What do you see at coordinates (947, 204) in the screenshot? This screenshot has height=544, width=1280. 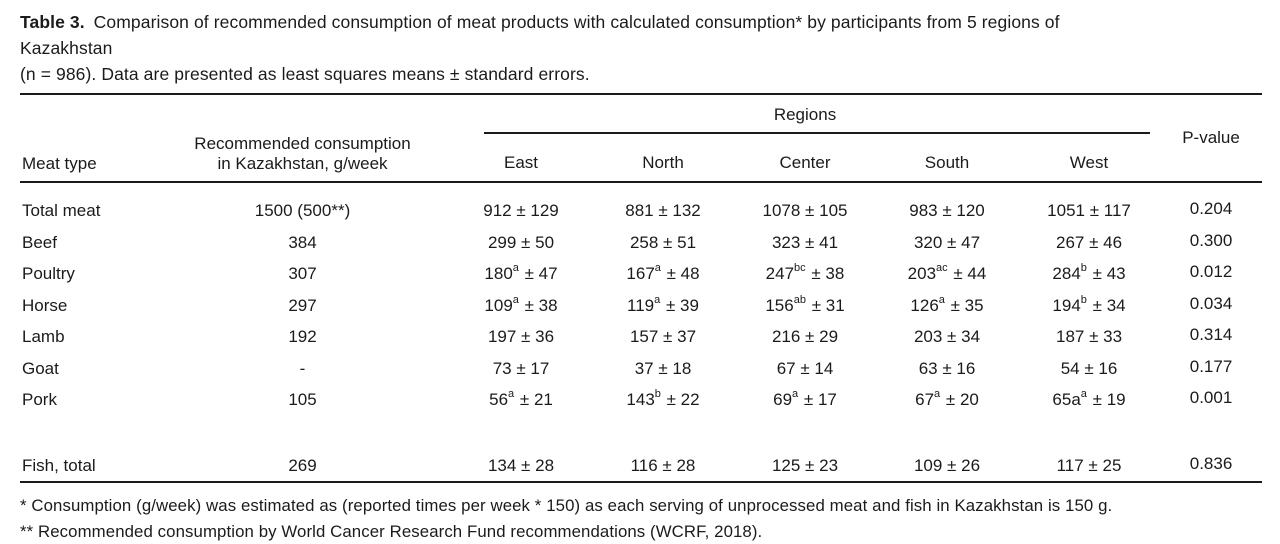 I see `cell-region-value: 983 ± 120` at bounding box center [947, 204].